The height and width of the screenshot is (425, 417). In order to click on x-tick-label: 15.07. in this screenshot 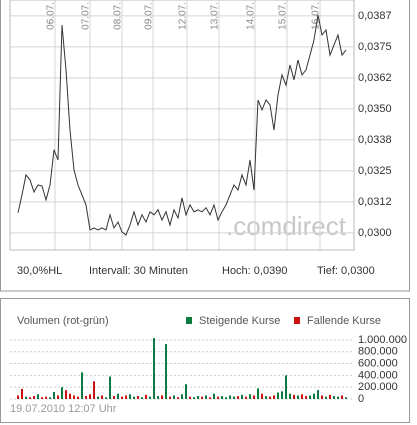, I will do `click(283, 16)`.